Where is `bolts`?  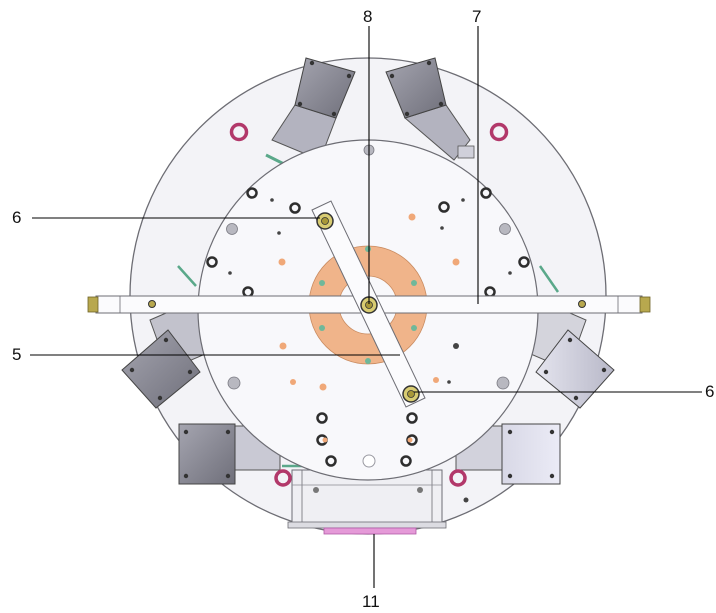 bolts is located at coordinates (368, 307).